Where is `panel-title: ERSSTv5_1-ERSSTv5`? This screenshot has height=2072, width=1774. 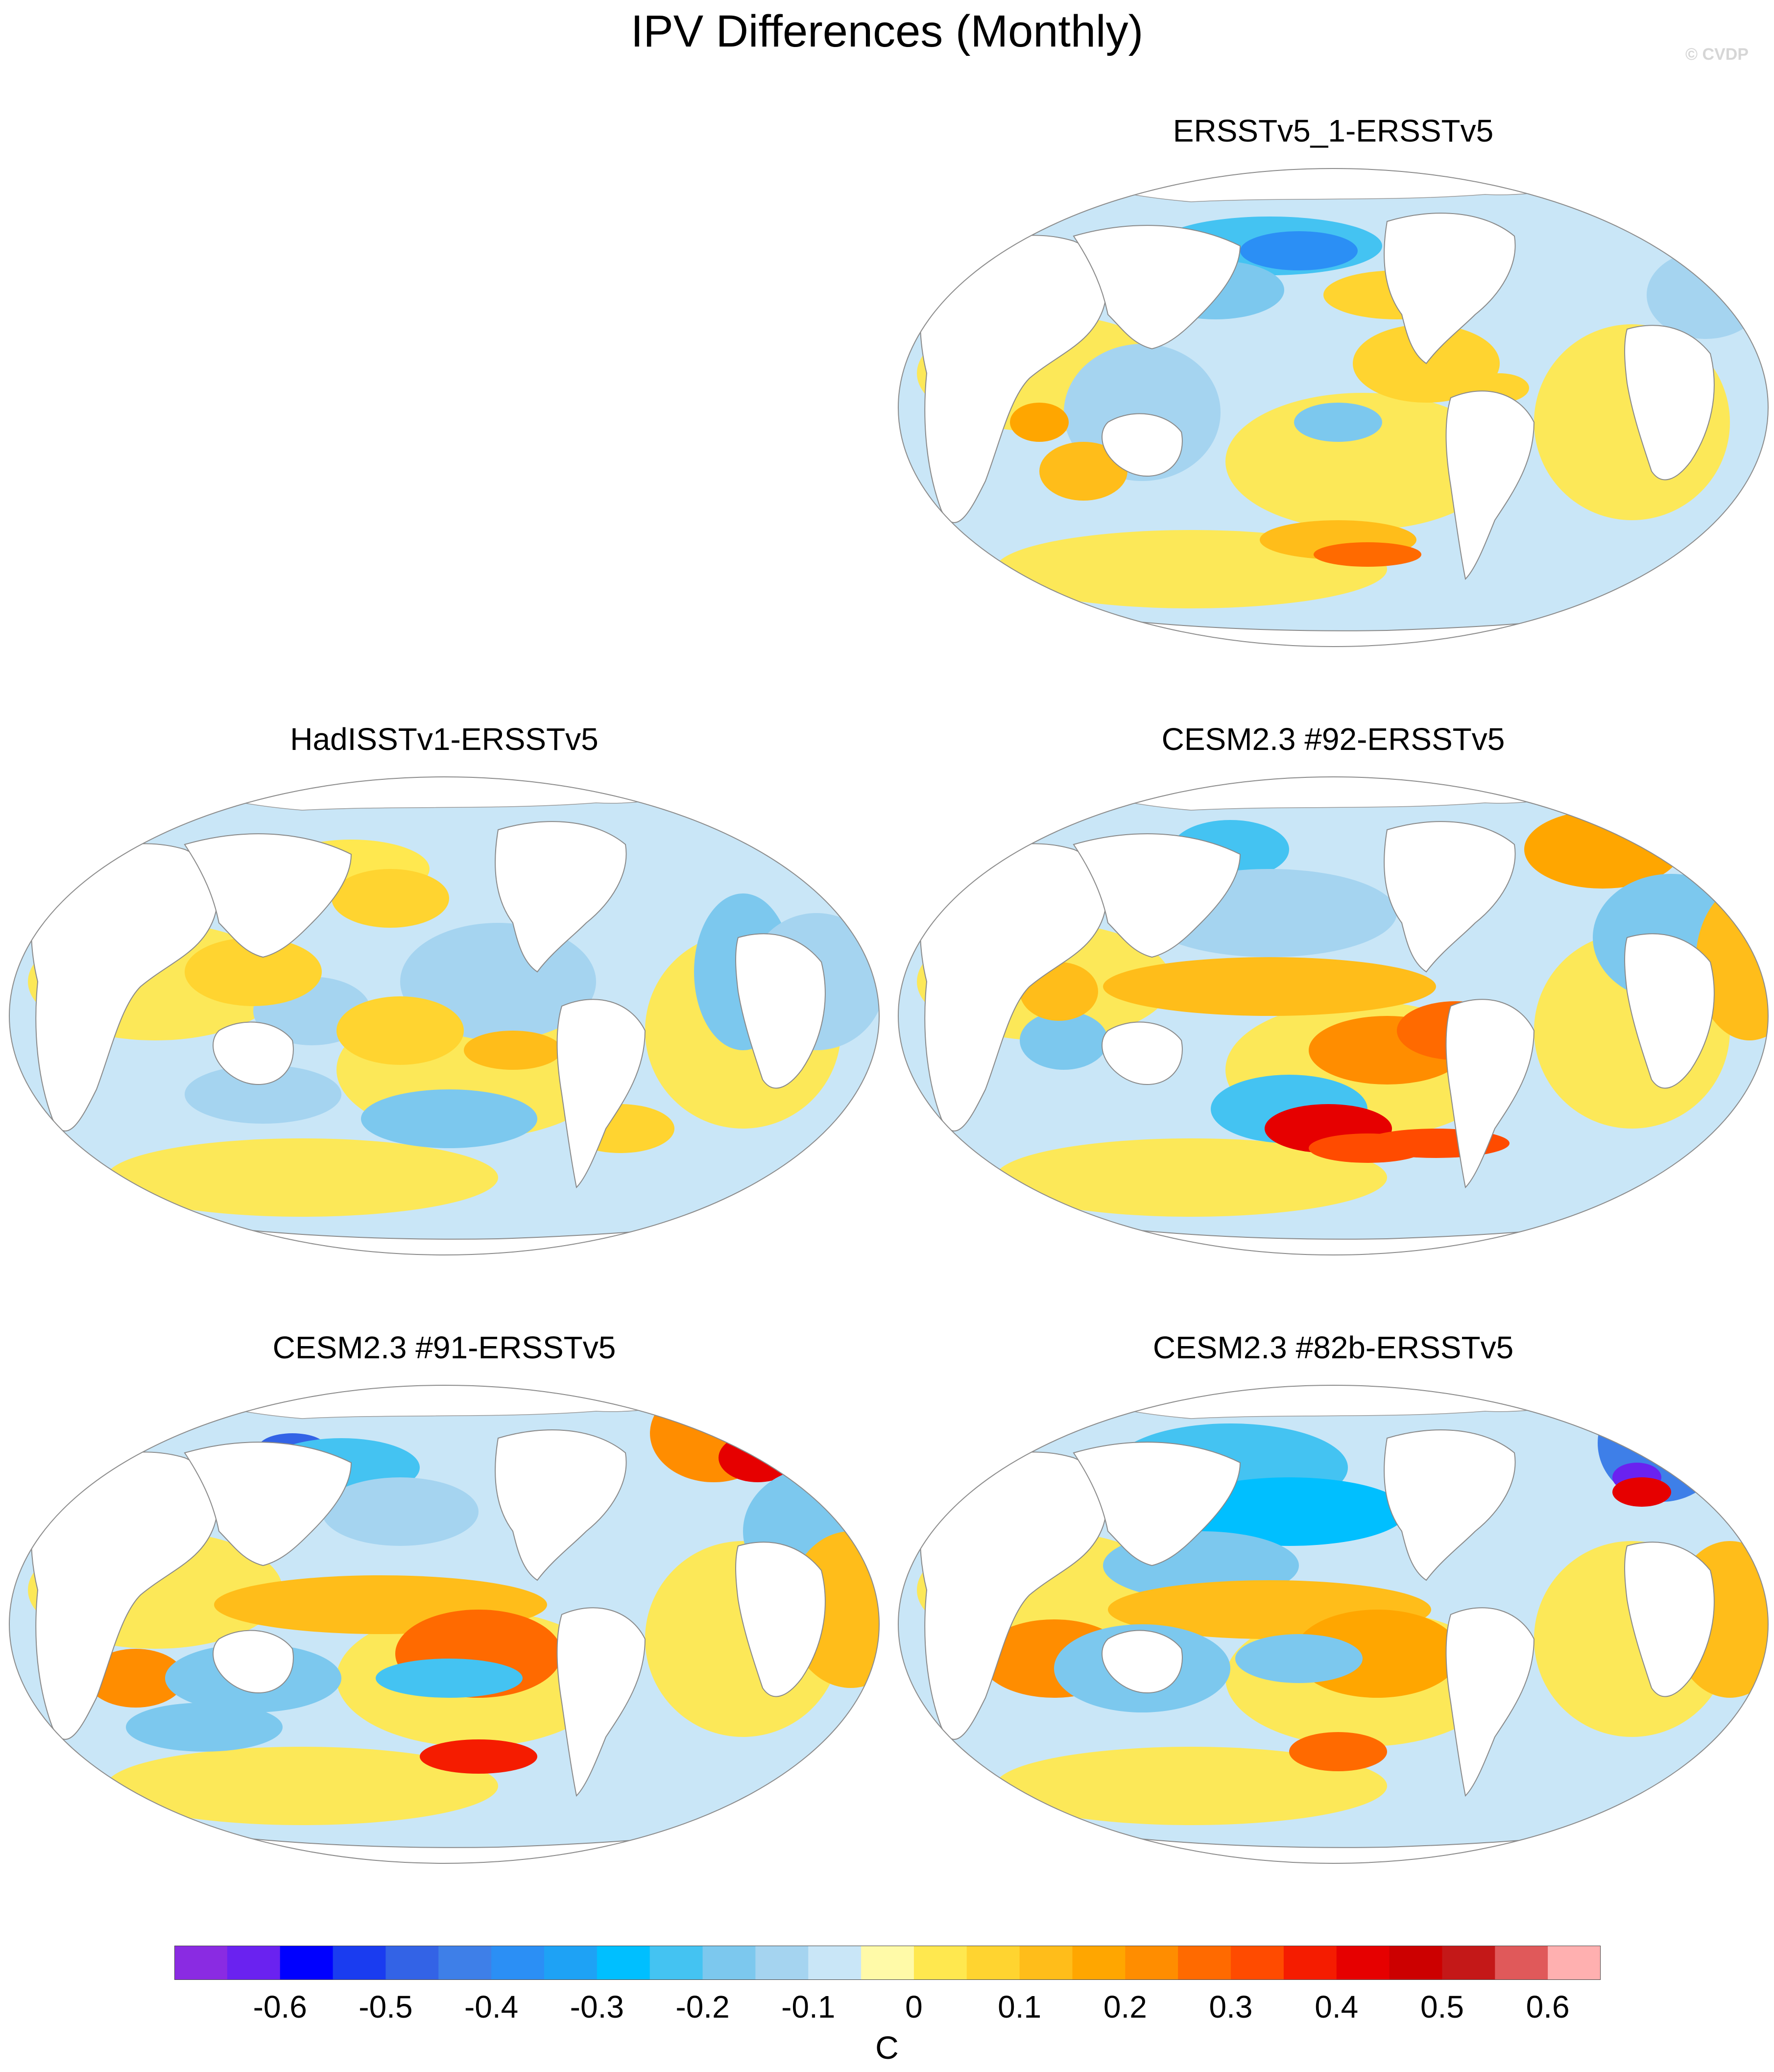
panel-title: ERSSTv5_1-ERSSTv5 is located at coordinates (1333, 130).